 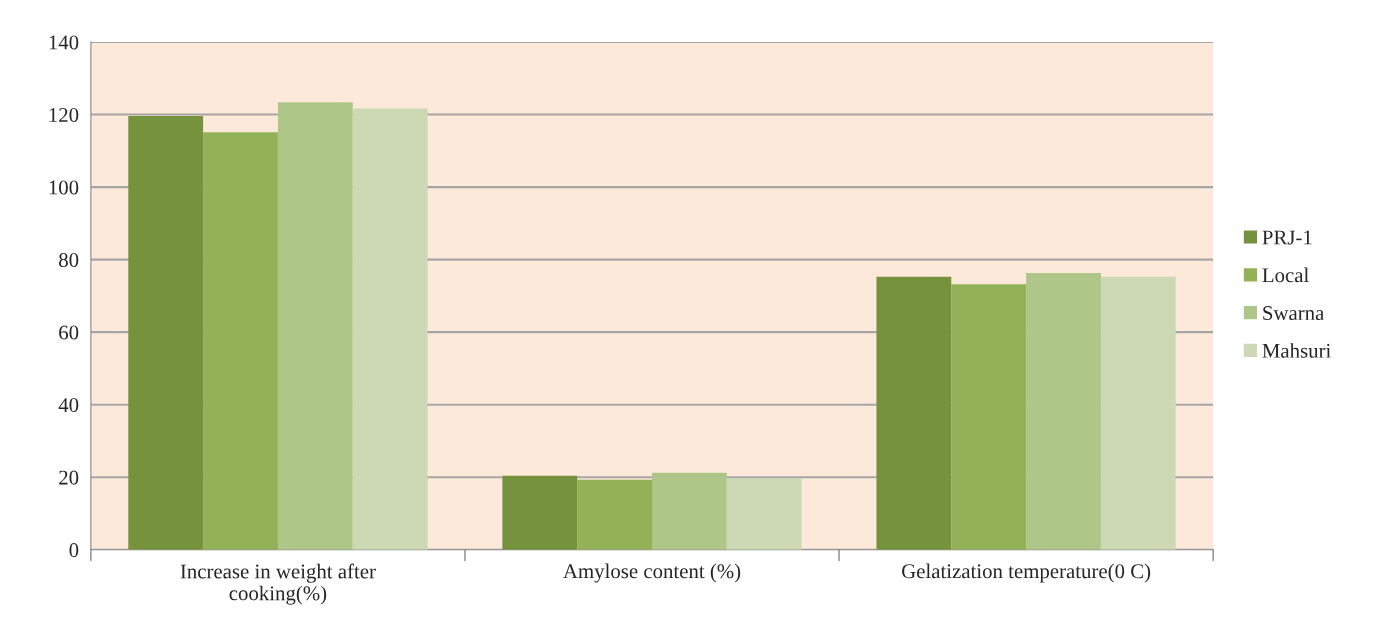 What do you see at coordinates (1296, 350) in the screenshot?
I see `legend-label: Mahsuri` at bounding box center [1296, 350].